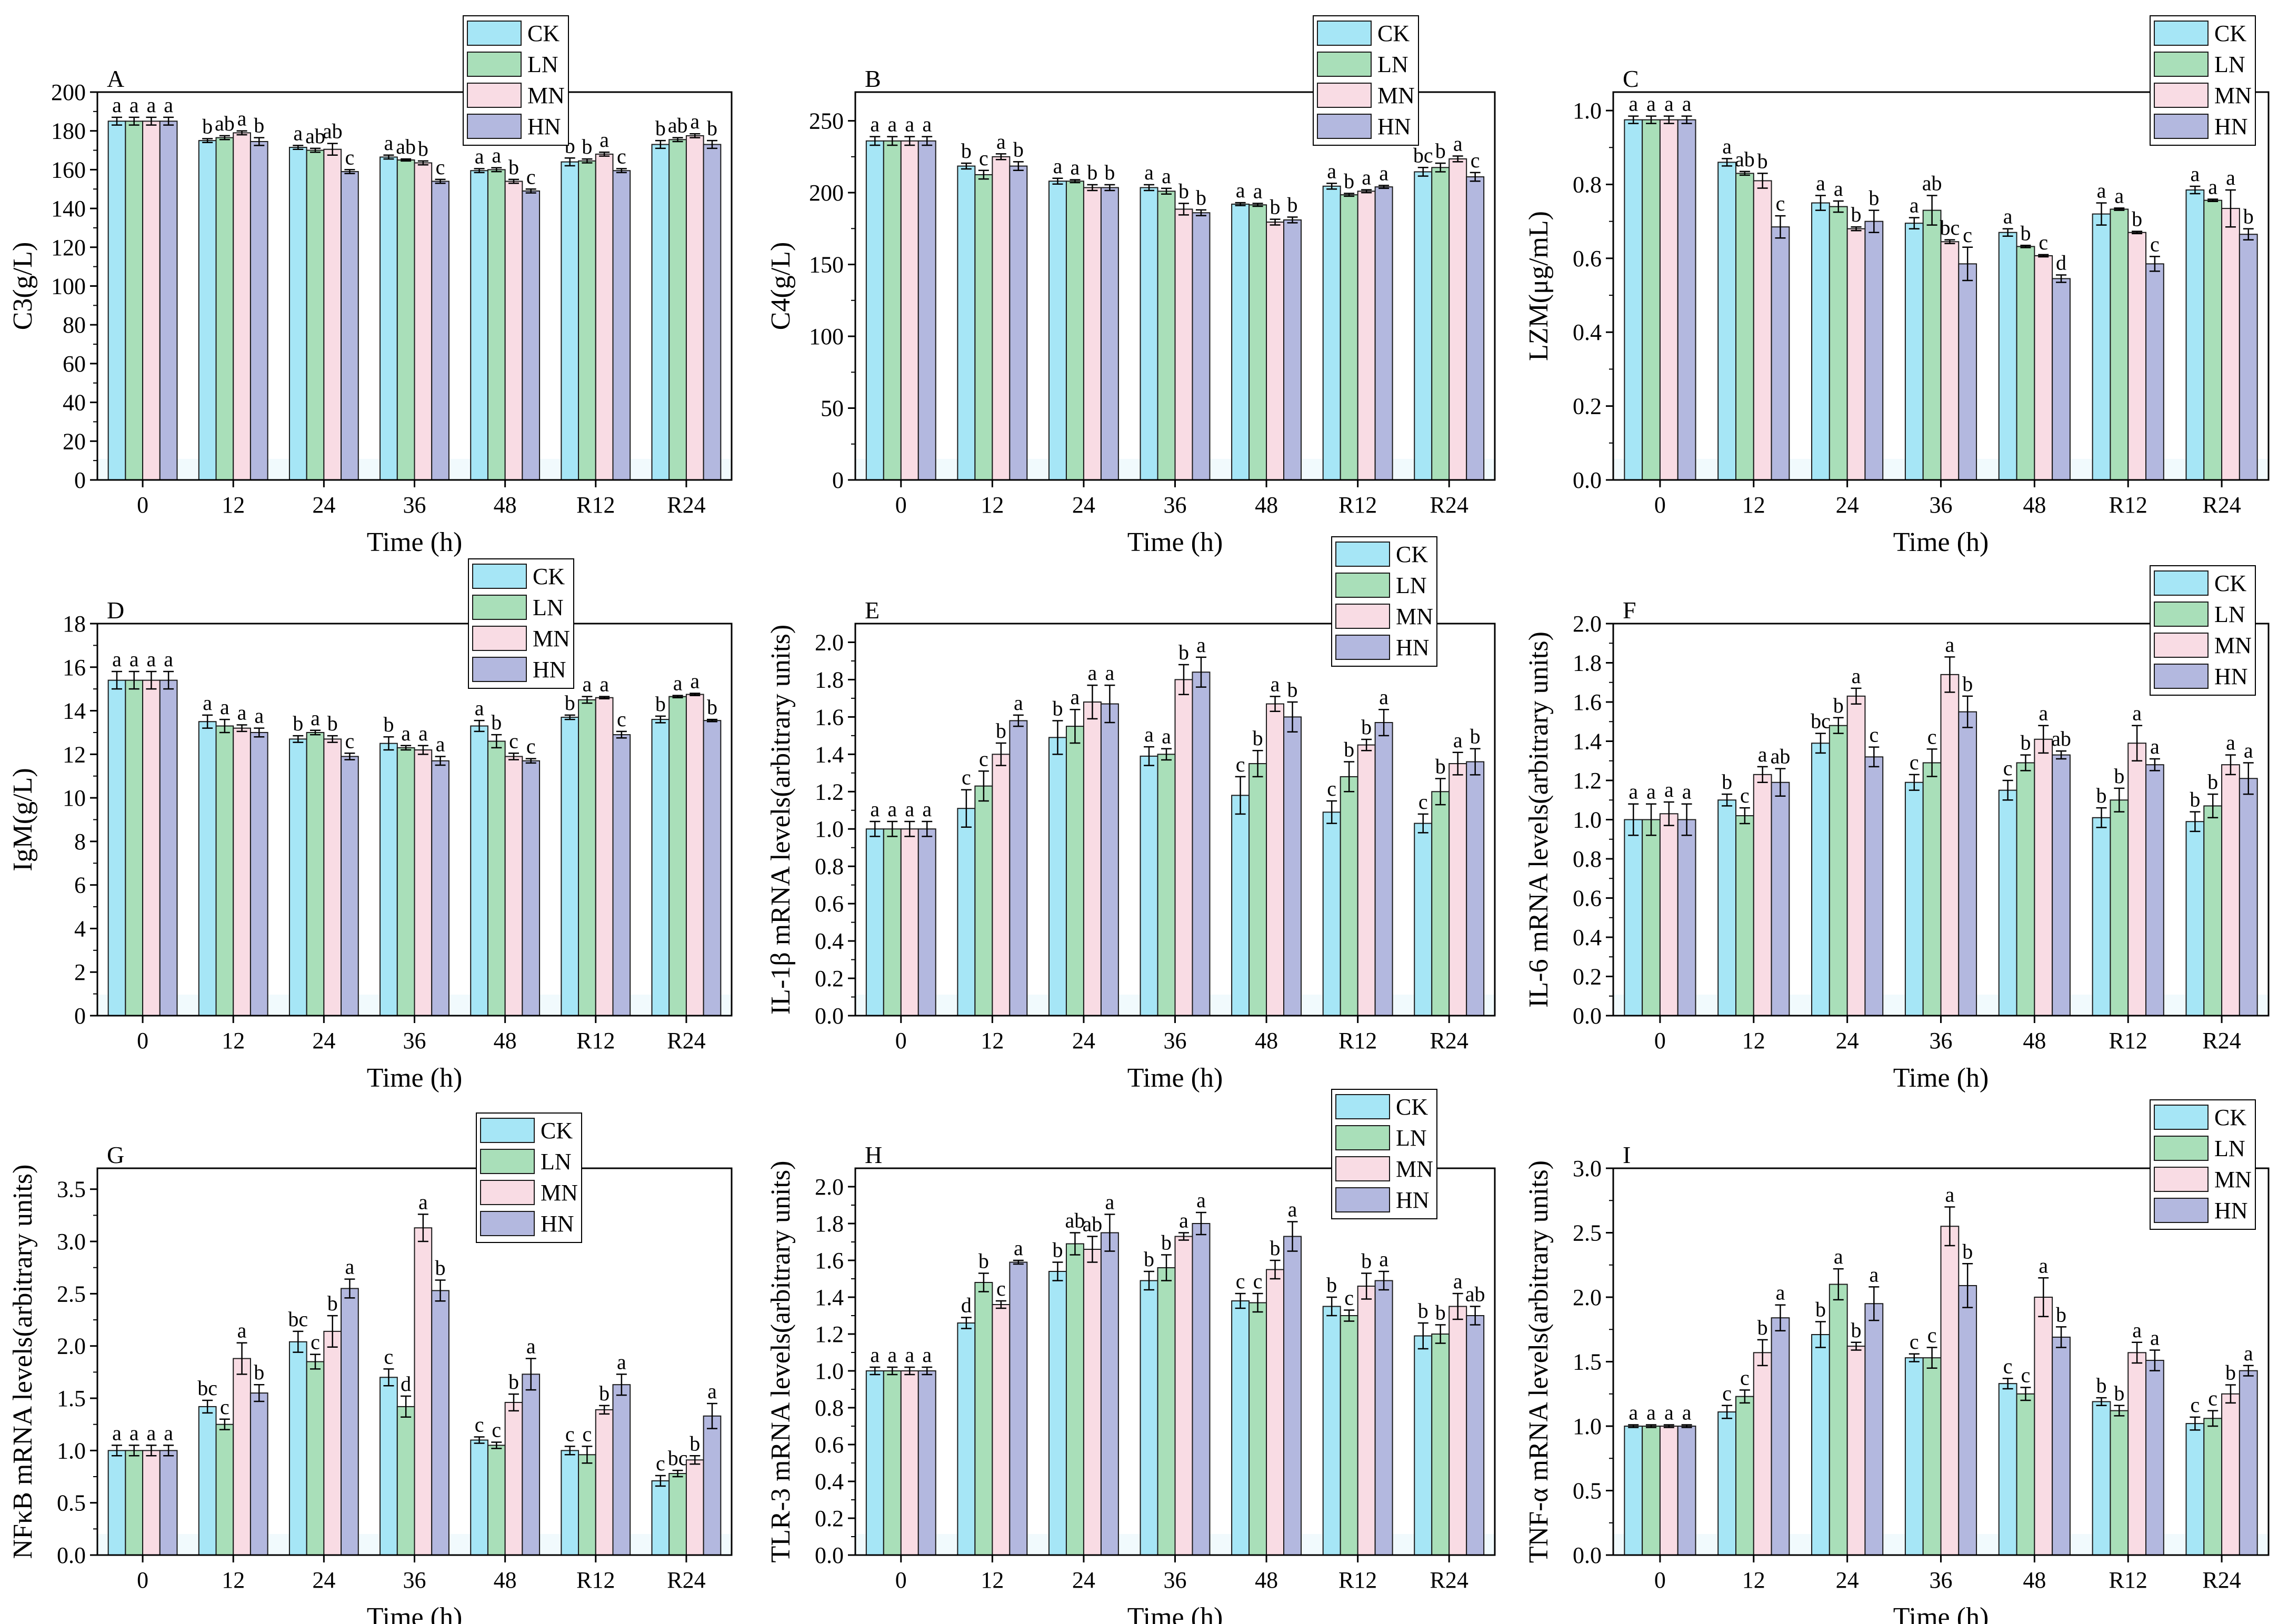  I want to click on legend-swatch-ln, so click(499, 608).